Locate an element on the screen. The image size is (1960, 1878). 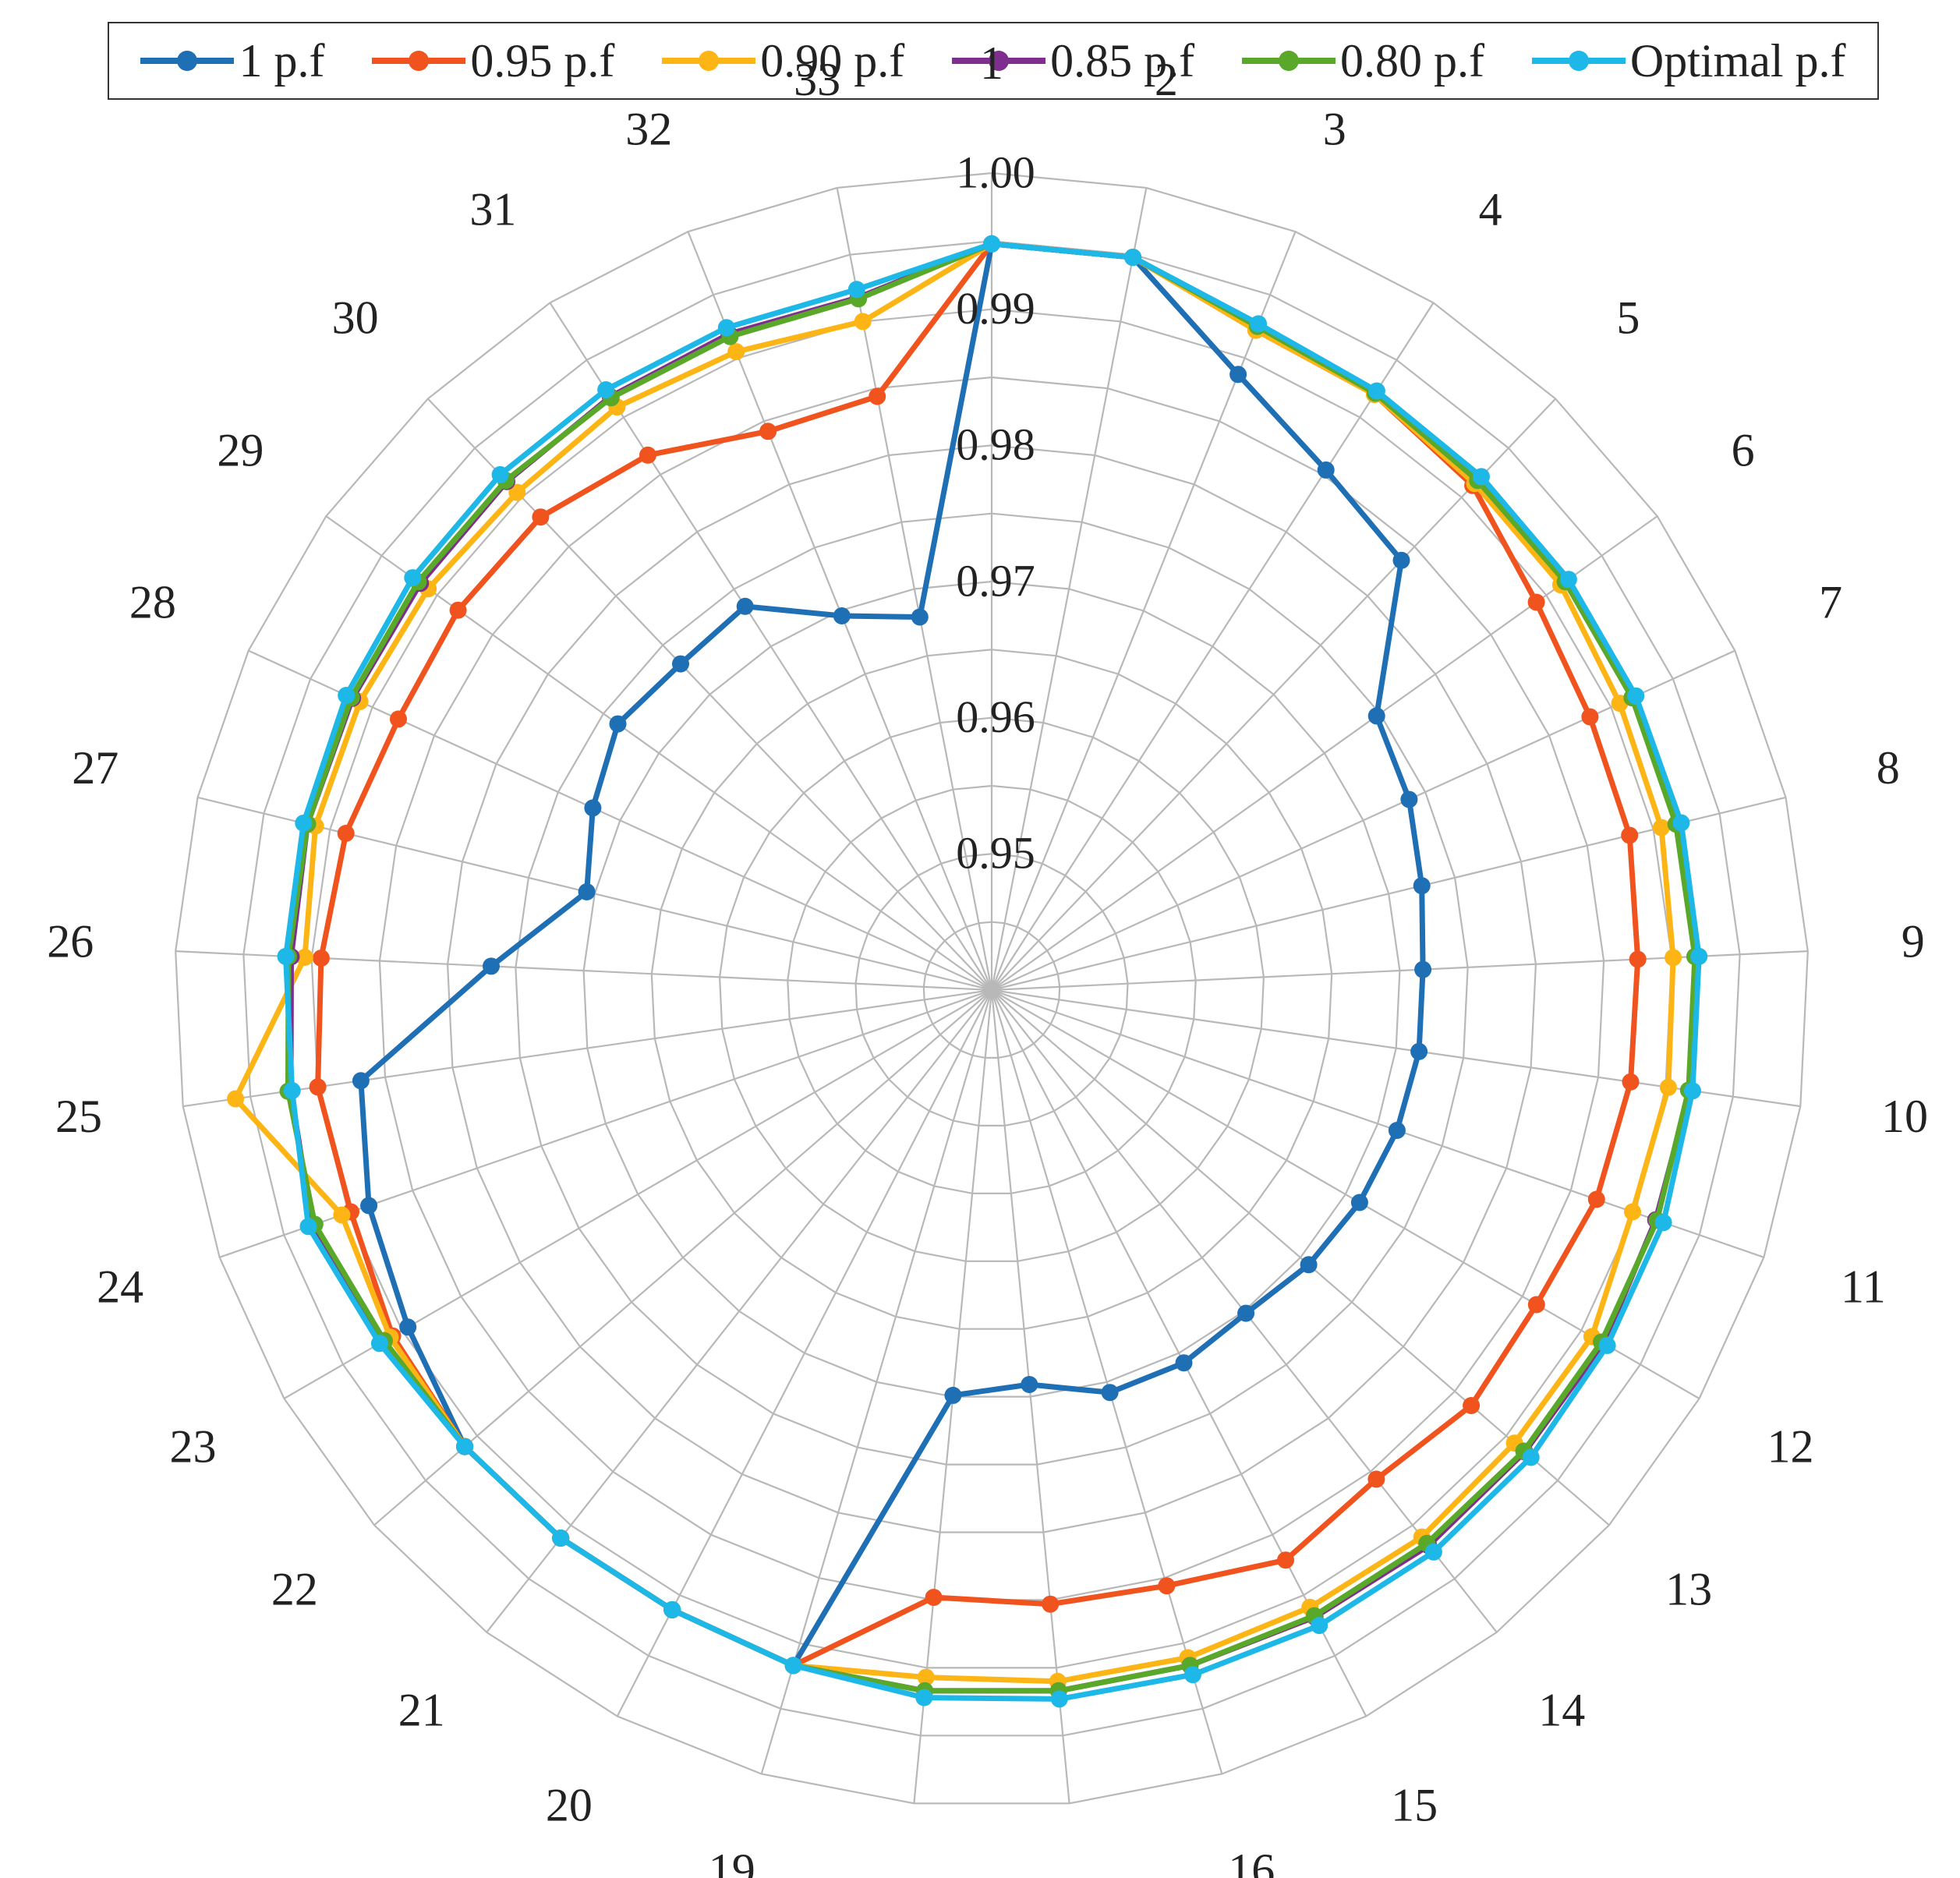
legend-entry-080pf: 0.80 p.f is located at coordinates (1363, 61).